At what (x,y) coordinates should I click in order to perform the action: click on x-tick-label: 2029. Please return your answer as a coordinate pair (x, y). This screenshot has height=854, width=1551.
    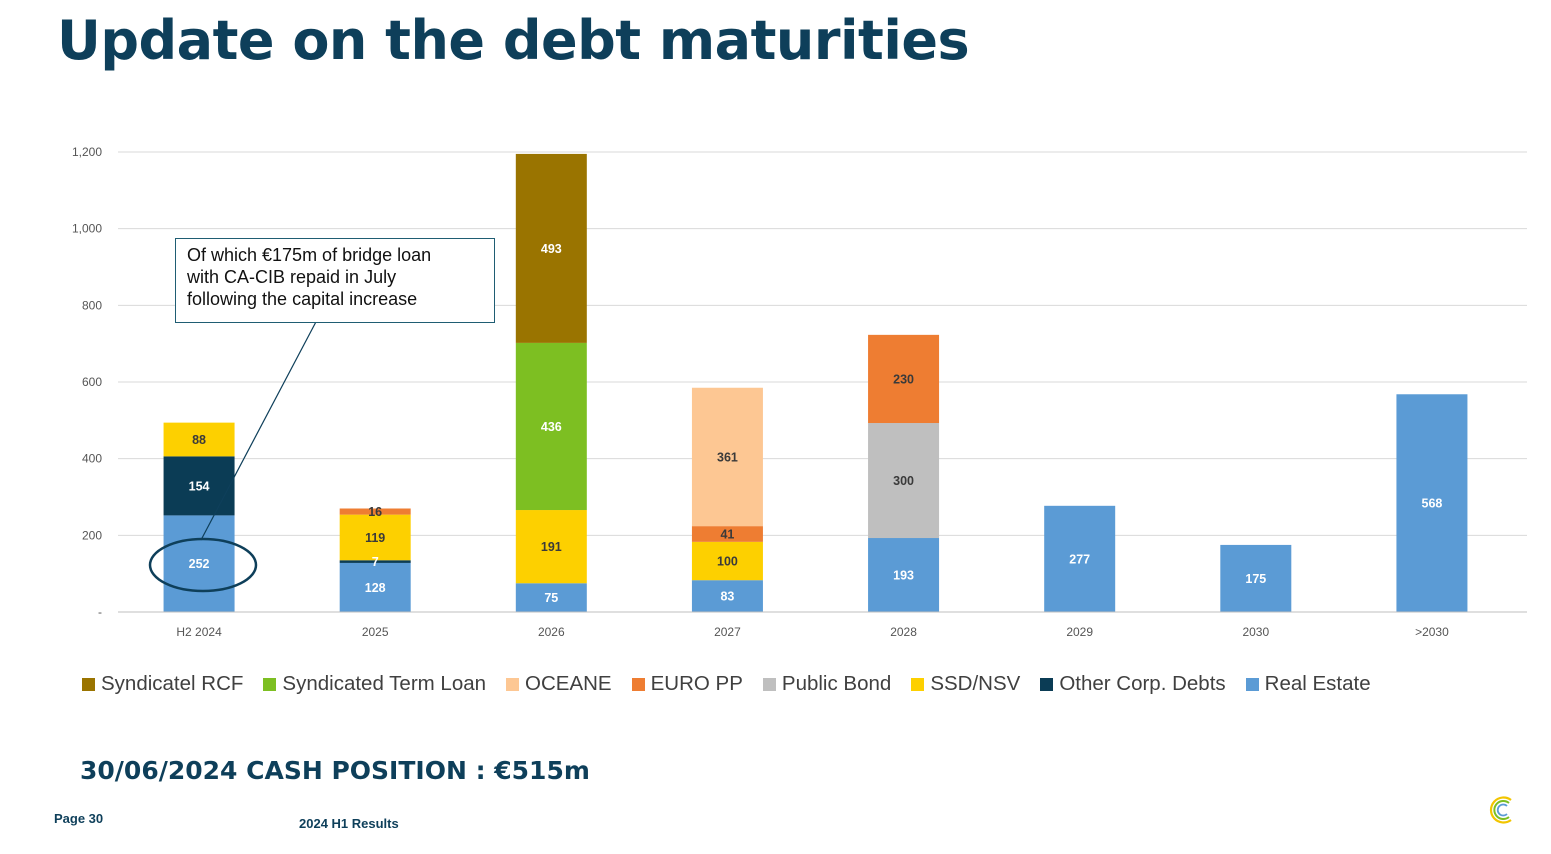
    Looking at the image, I should click on (1079, 632).